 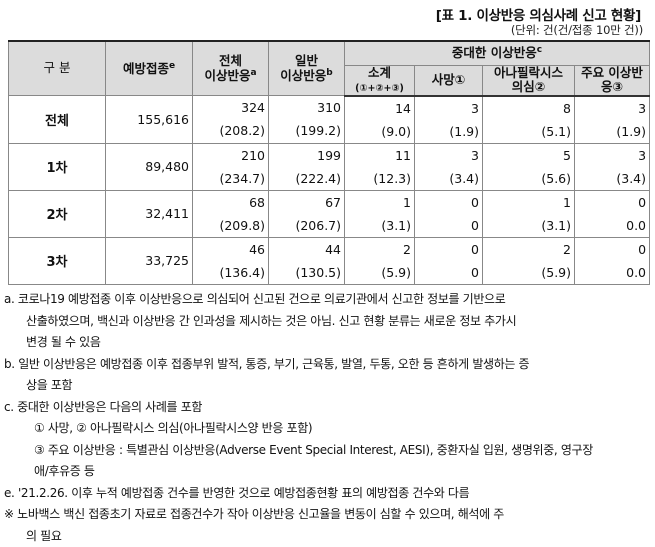 I want to click on cell-total: 68(209.8), so click(x=231, y=213).